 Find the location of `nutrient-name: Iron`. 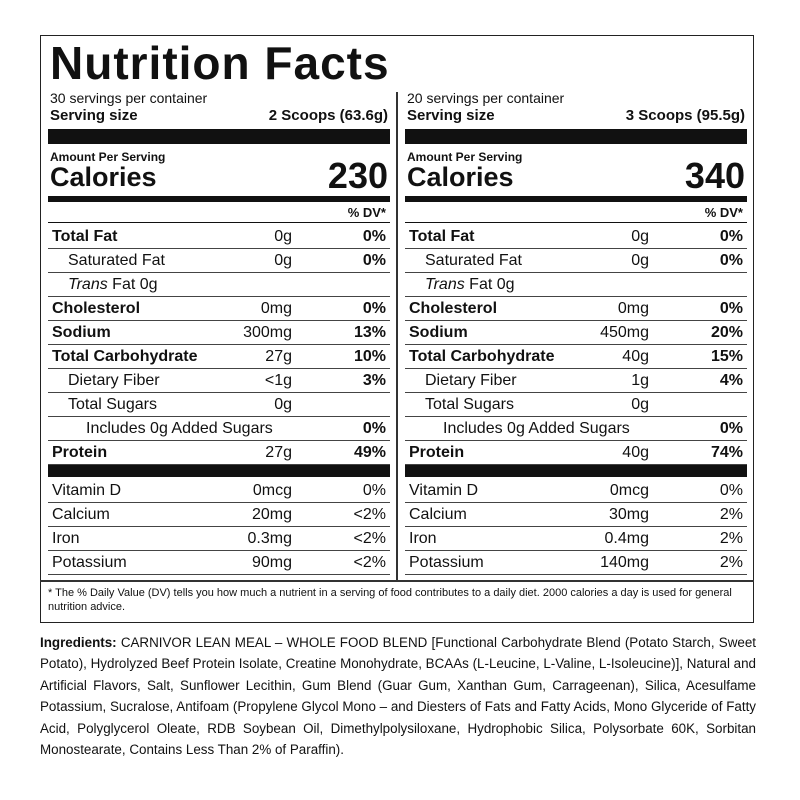

nutrient-name: Iron is located at coordinates (423, 539).